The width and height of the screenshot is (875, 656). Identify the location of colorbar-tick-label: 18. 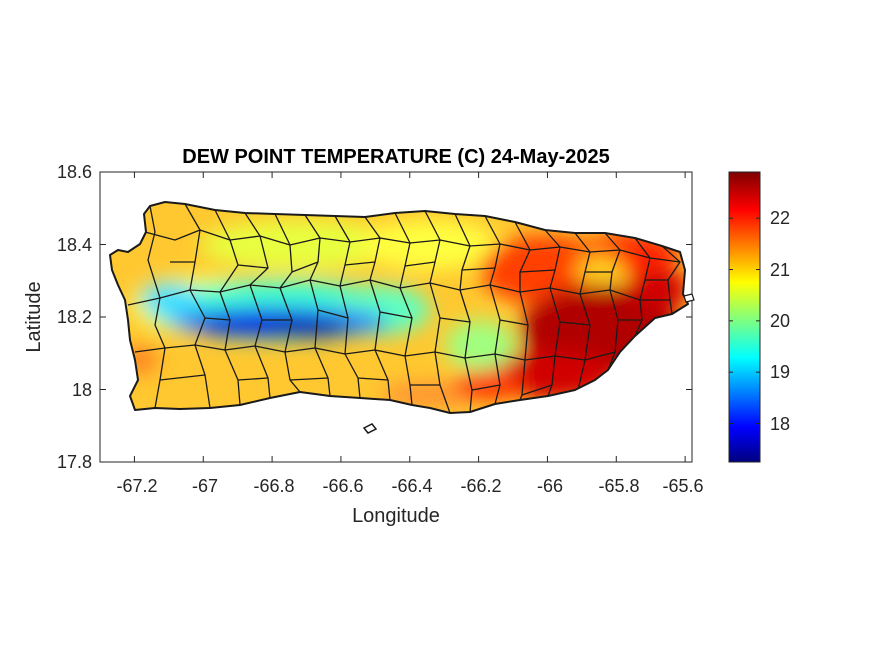
(780, 424).